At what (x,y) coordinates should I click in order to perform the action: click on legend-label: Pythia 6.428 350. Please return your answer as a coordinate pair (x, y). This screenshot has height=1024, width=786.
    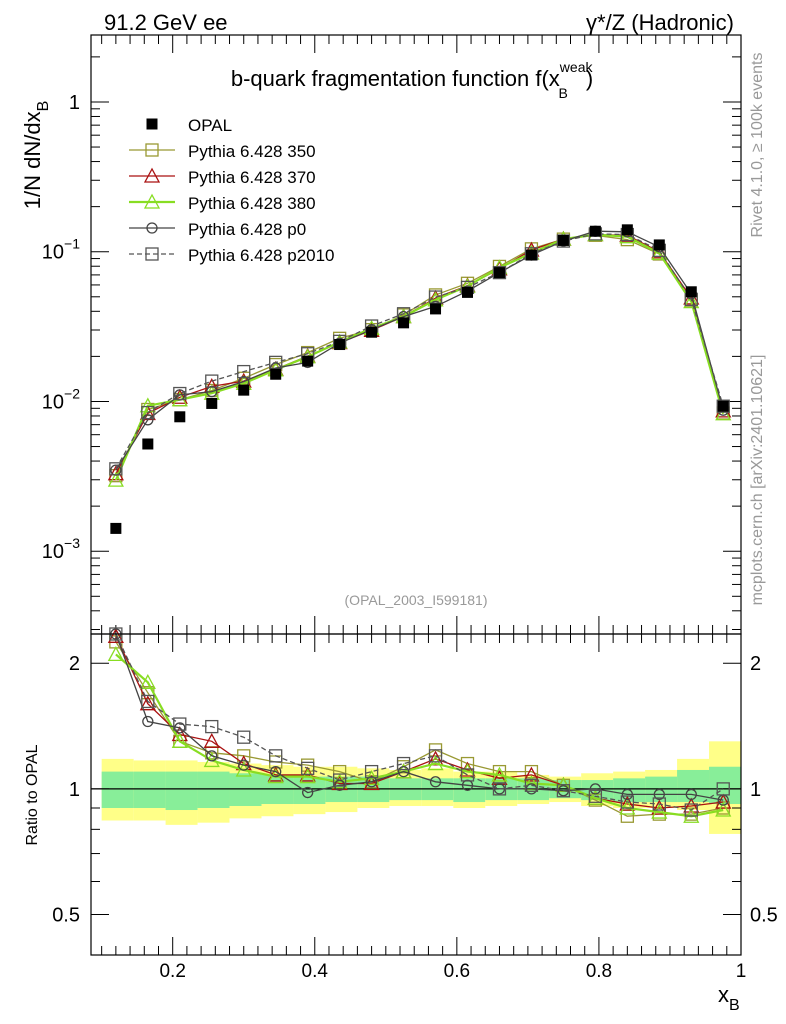
    Looking at the image, I should click on (252, 151).